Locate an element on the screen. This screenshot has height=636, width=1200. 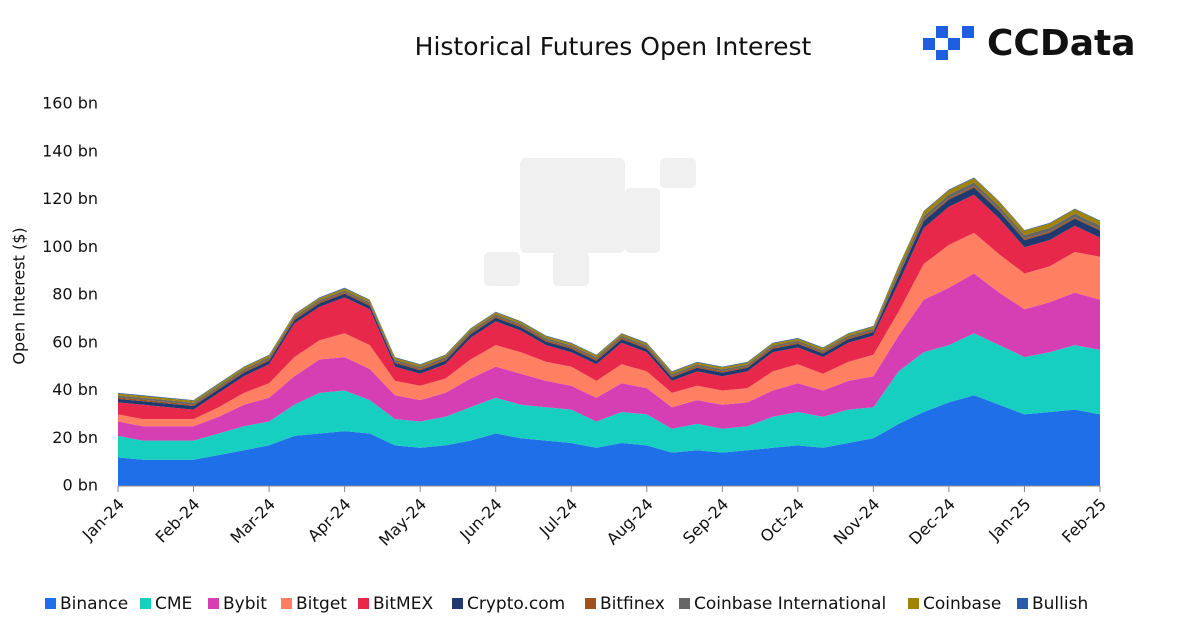
logo-icon is located at coordinates (948, 43).